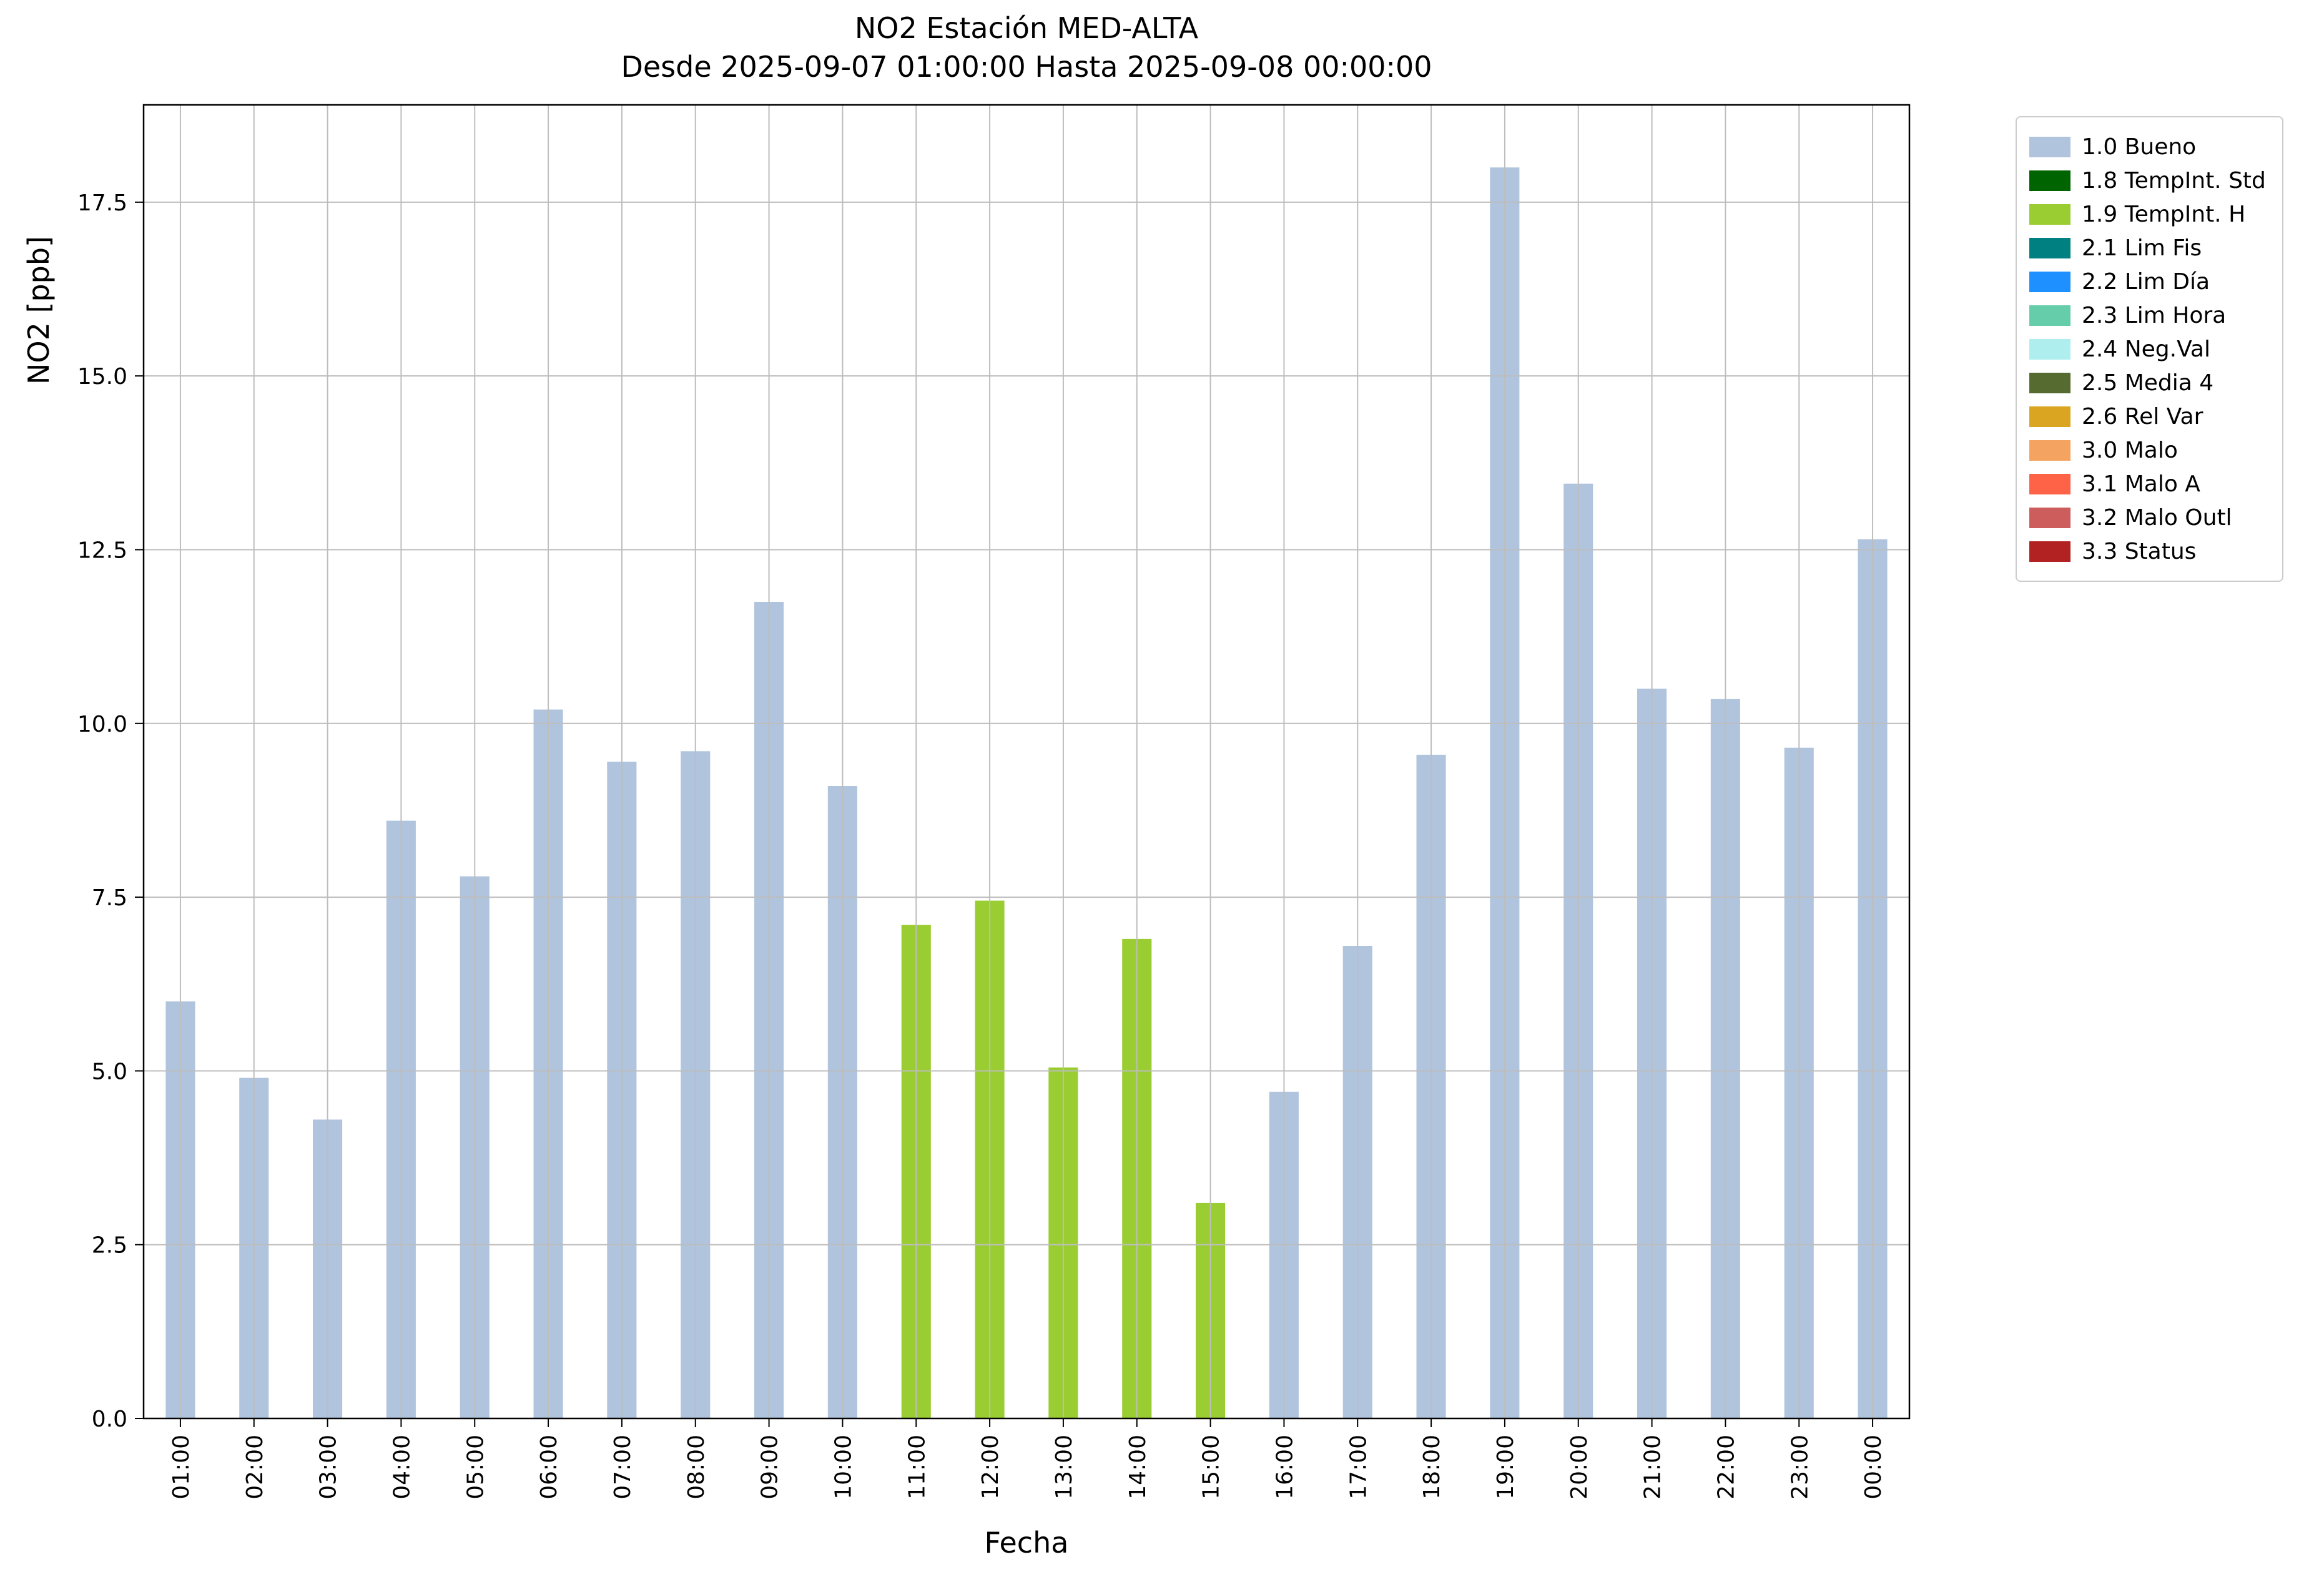 The height and width of the screenshot is (1582, 2324). Describe the element at coordinates (1653, 1467) in the screenshot. I see `x-tick-label: 21:00` at that location.